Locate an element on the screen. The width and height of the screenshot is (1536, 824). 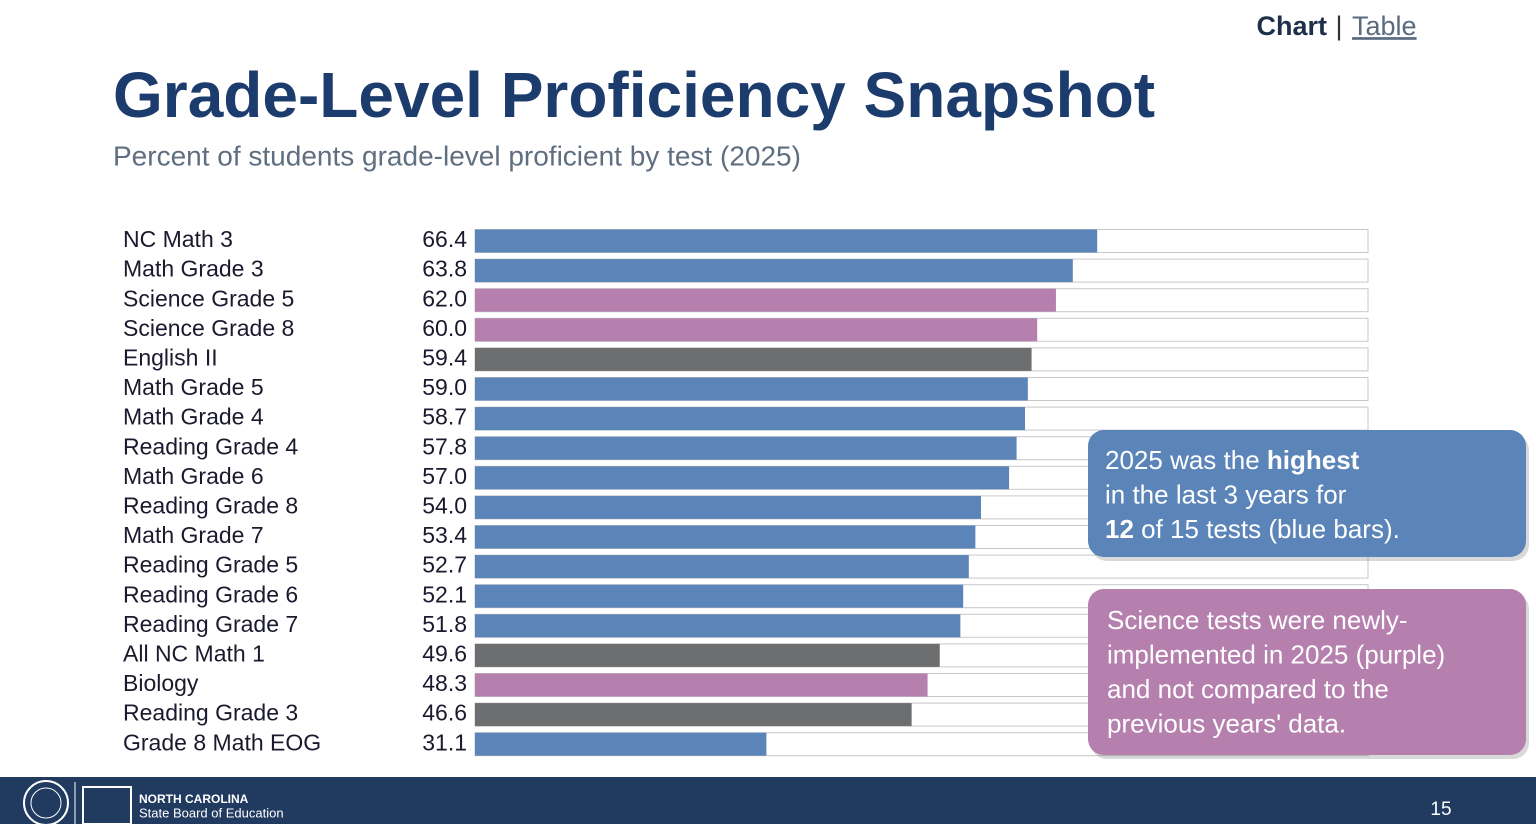
value-label: 48.3 is located at coordinates (444, 683).